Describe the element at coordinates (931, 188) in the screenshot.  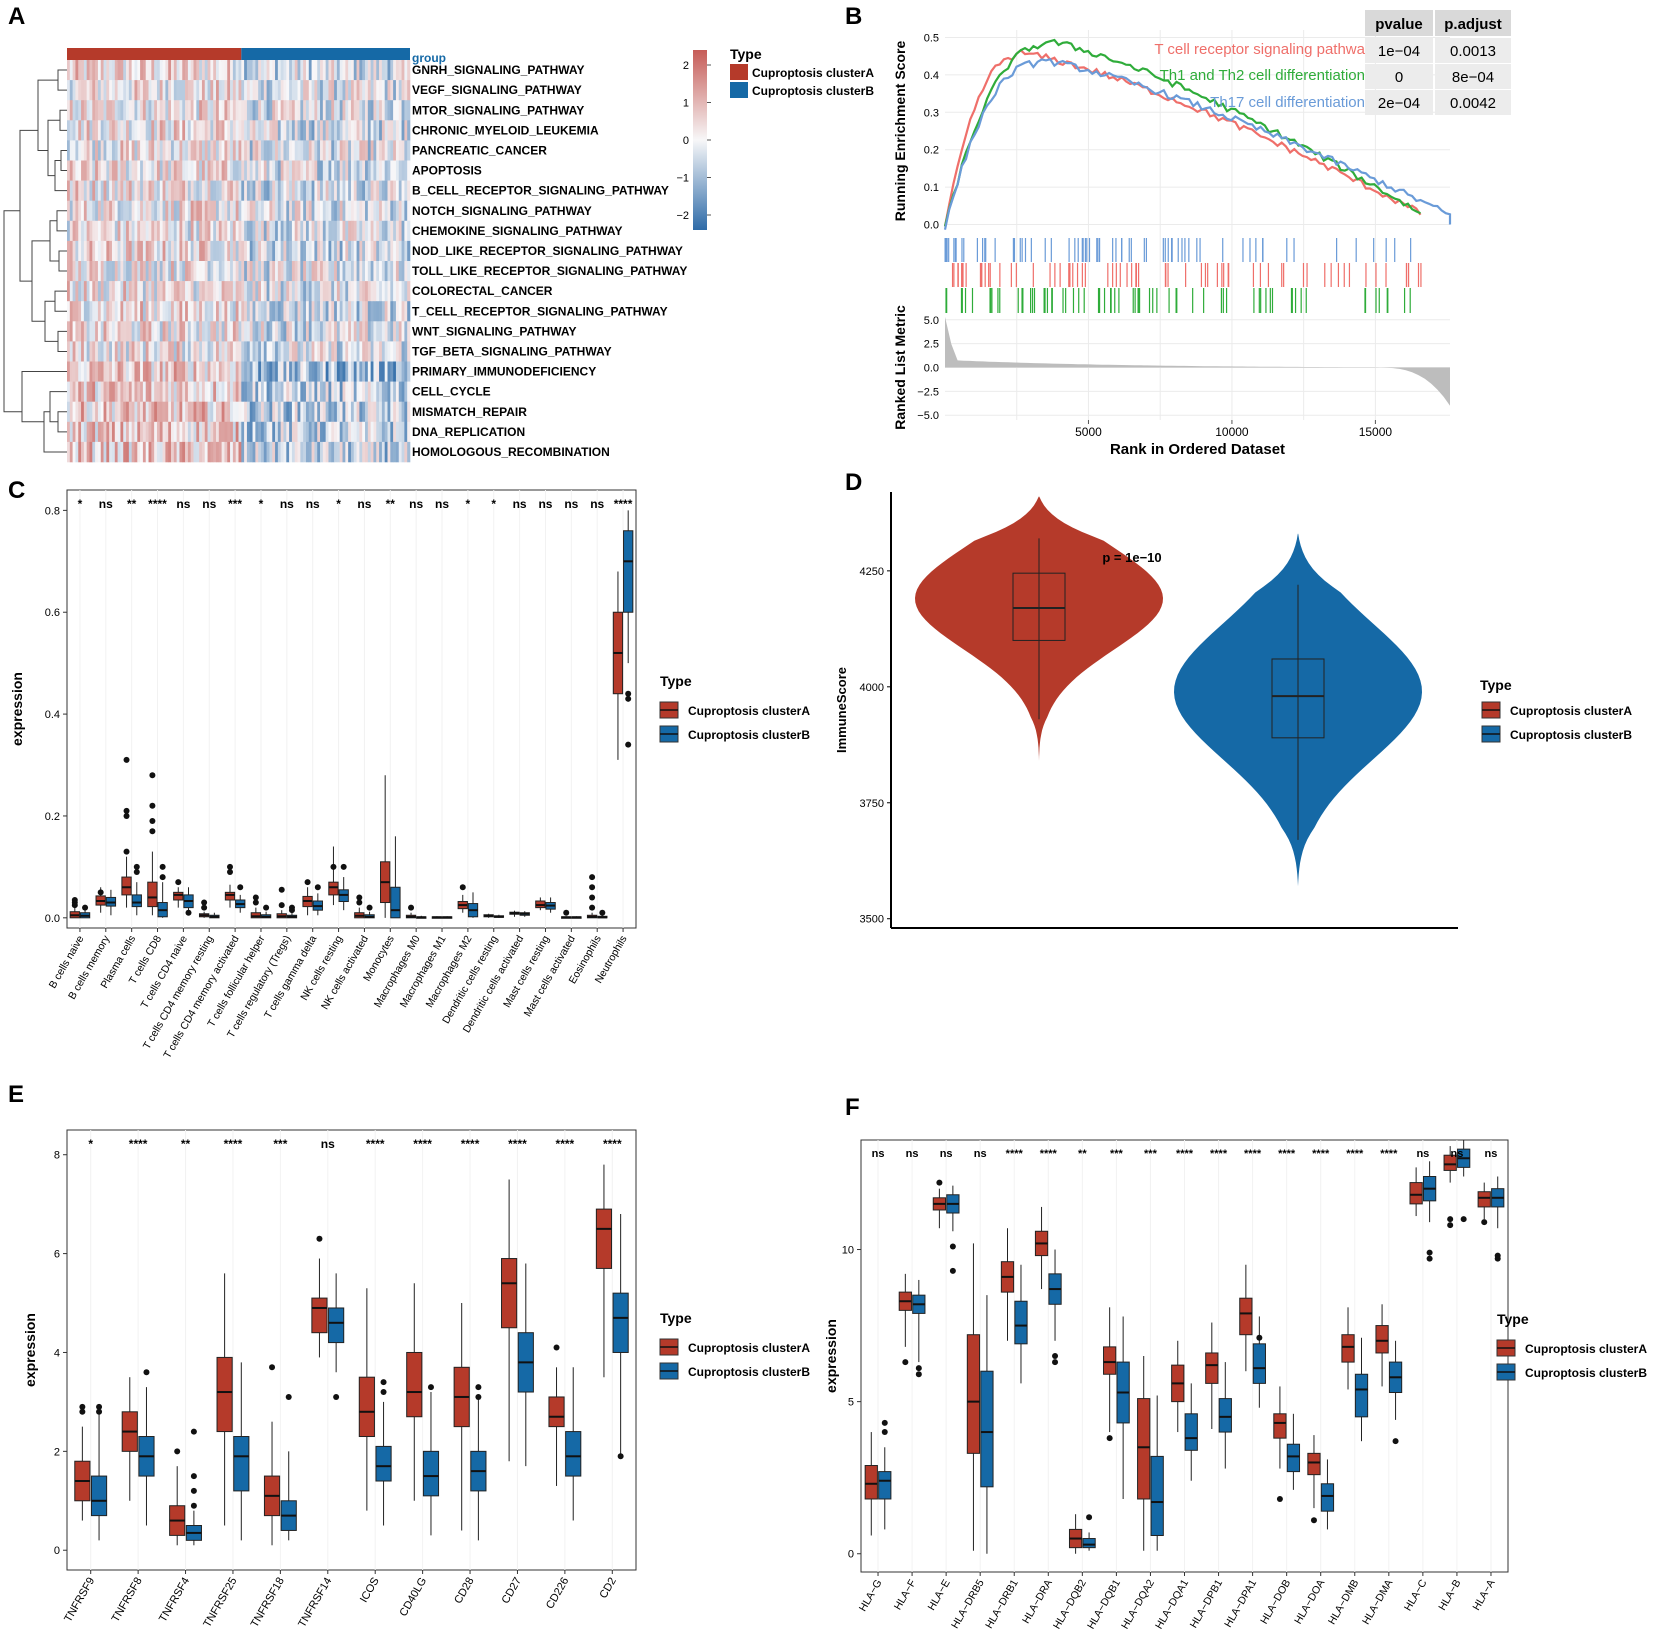
I see `es-y-tick-label: 0.1` at that location.